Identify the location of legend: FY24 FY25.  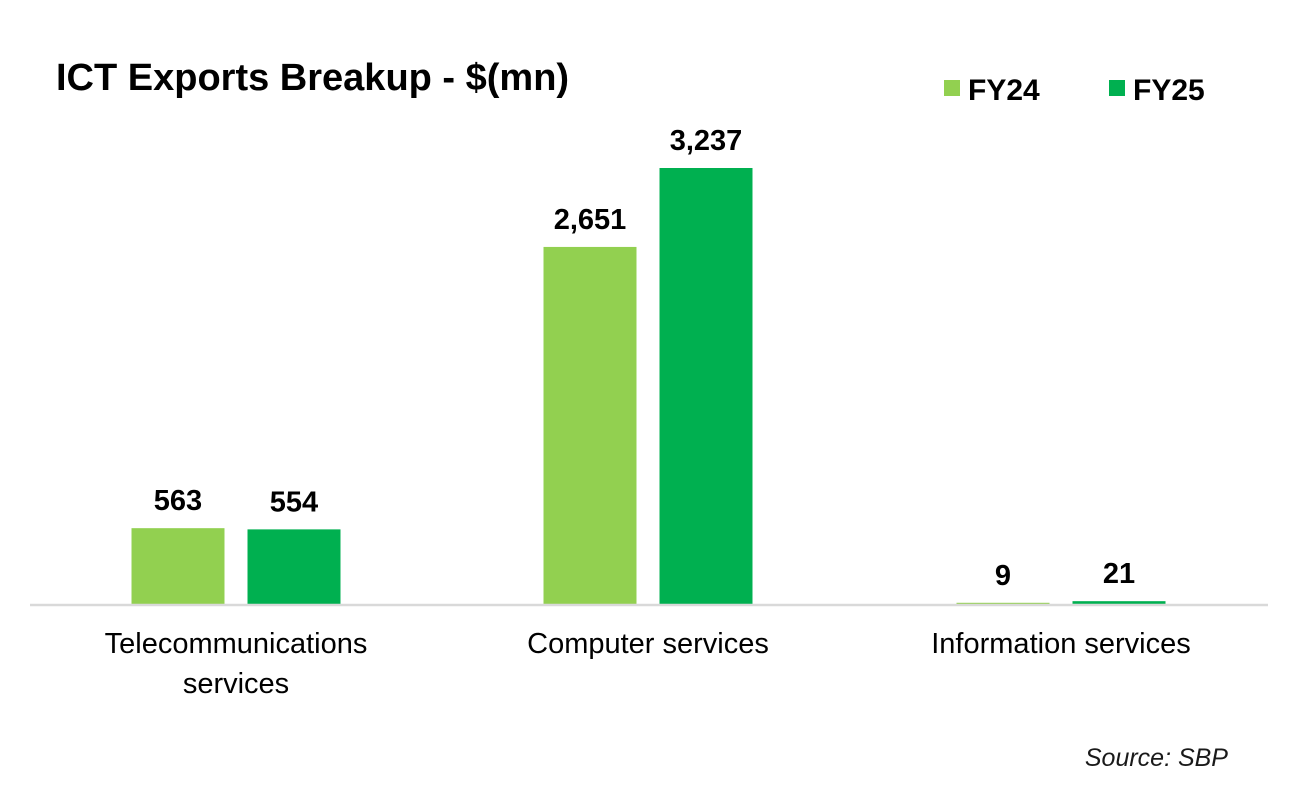
(1074, 90).